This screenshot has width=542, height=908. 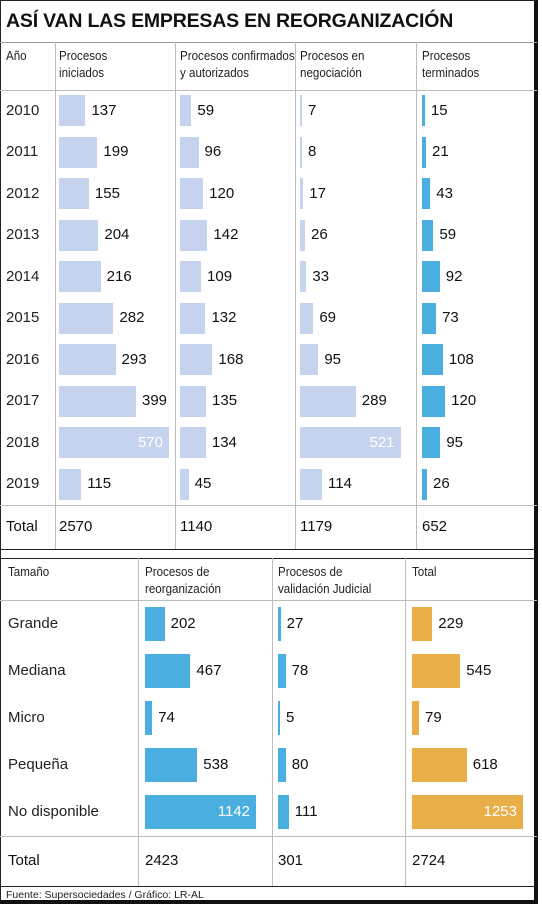 I want to click on row-header: Tamaño, so click(x=29, y=572).